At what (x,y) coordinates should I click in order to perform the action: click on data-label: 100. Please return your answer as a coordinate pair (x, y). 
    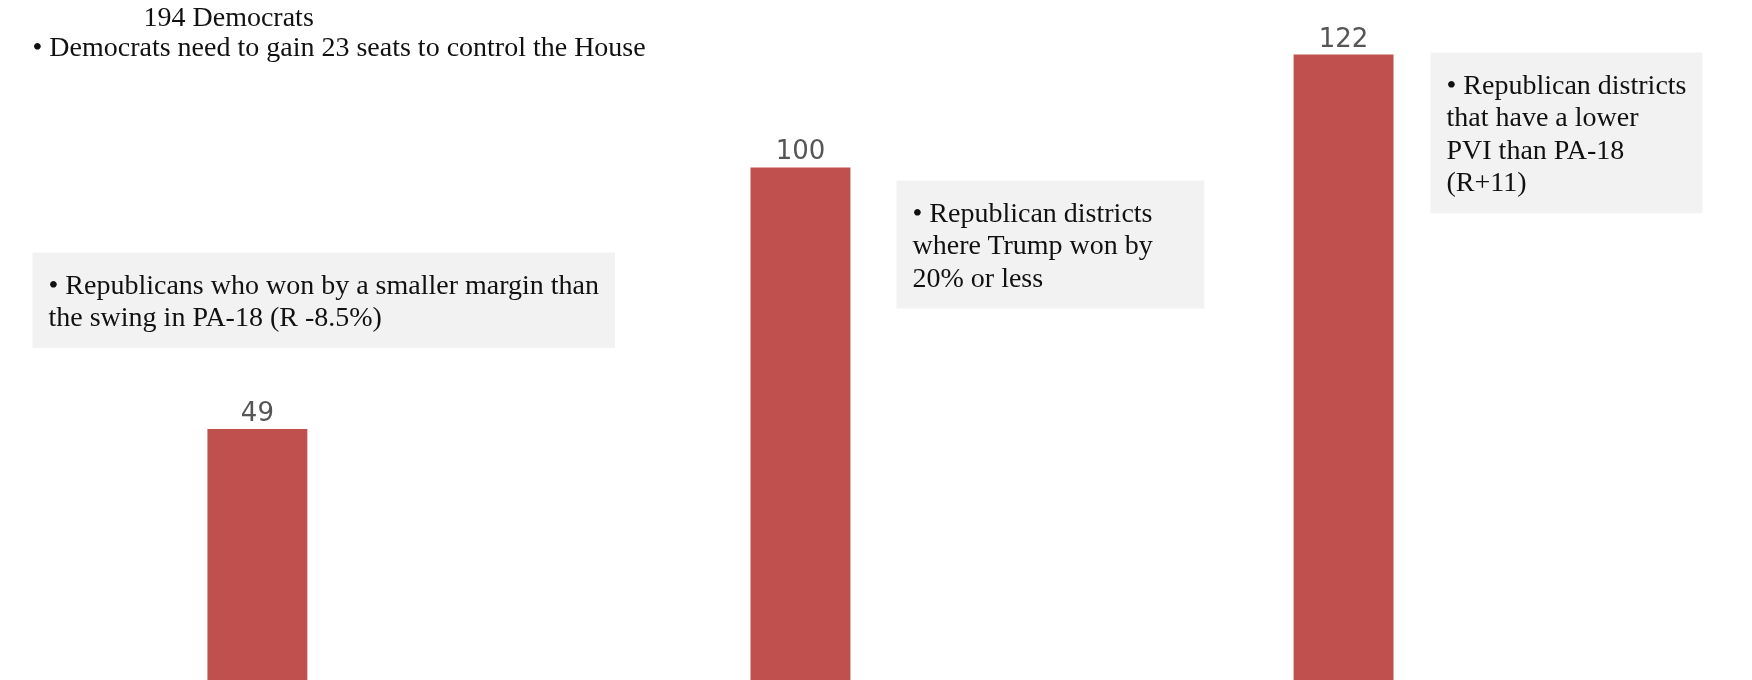
    Looking at the image, I should click on (800, 150).